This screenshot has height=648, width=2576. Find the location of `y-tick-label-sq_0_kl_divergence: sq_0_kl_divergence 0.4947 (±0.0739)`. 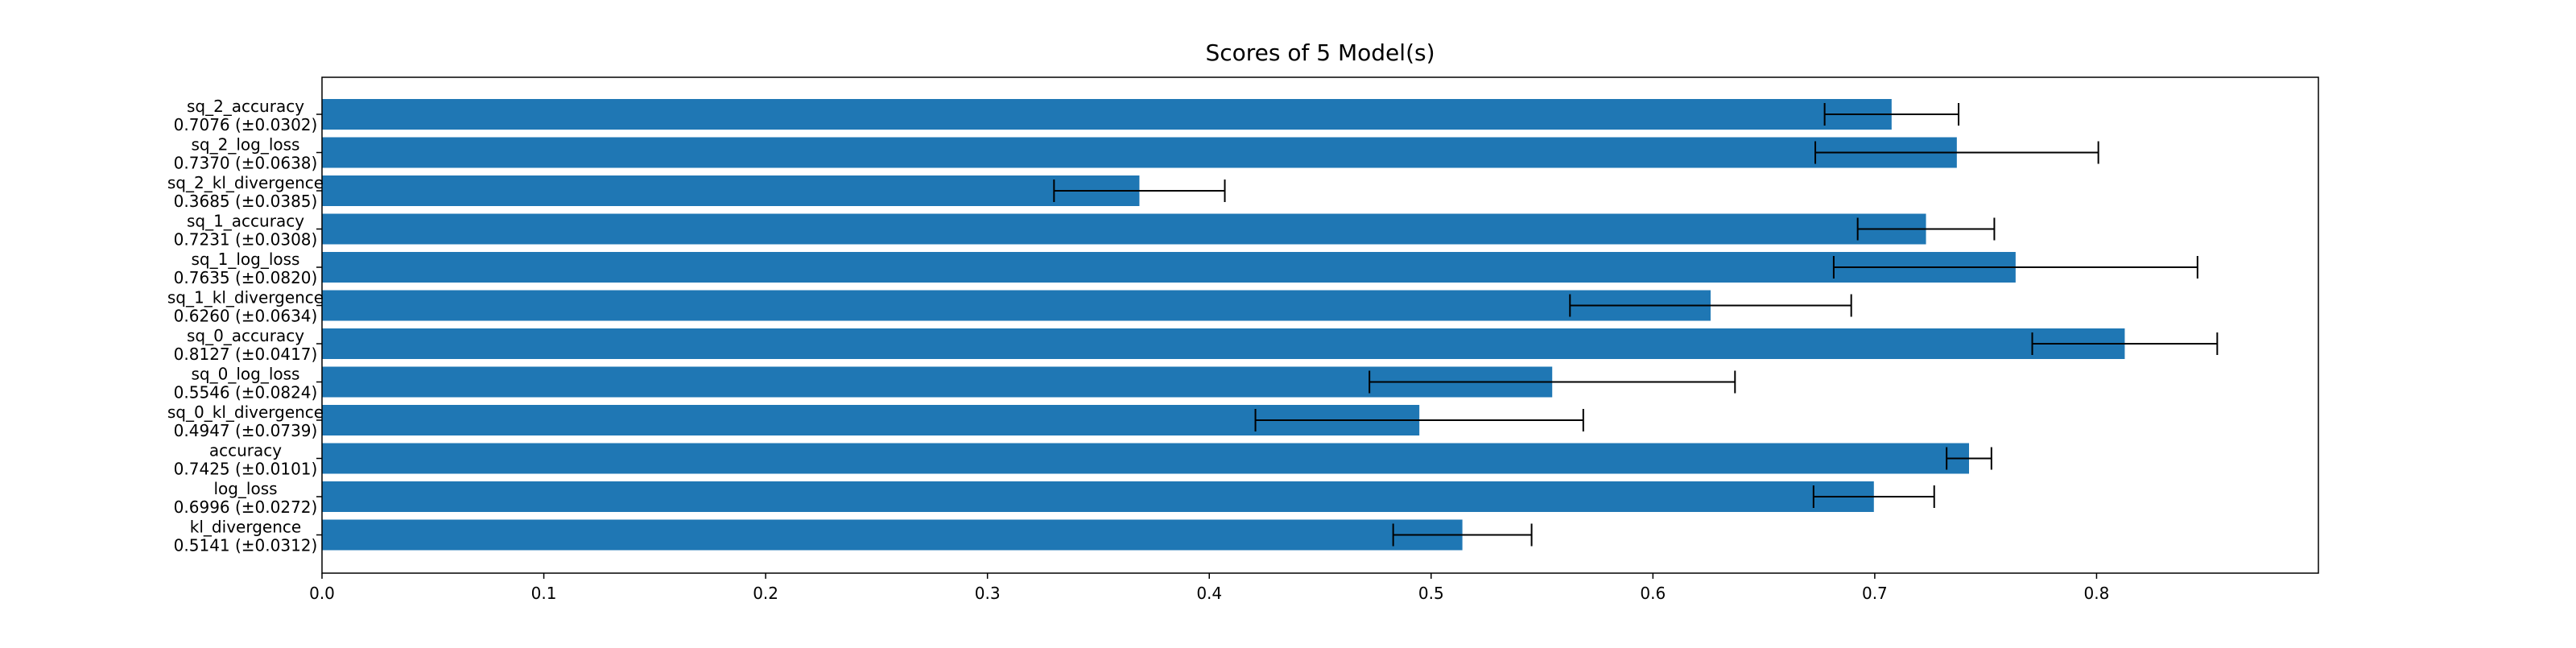

y-tick-label-sq_0_kl_divergence: sq_0_kl_divergence 0.4947 (±0.0739) is located at coordinates (245, 421).